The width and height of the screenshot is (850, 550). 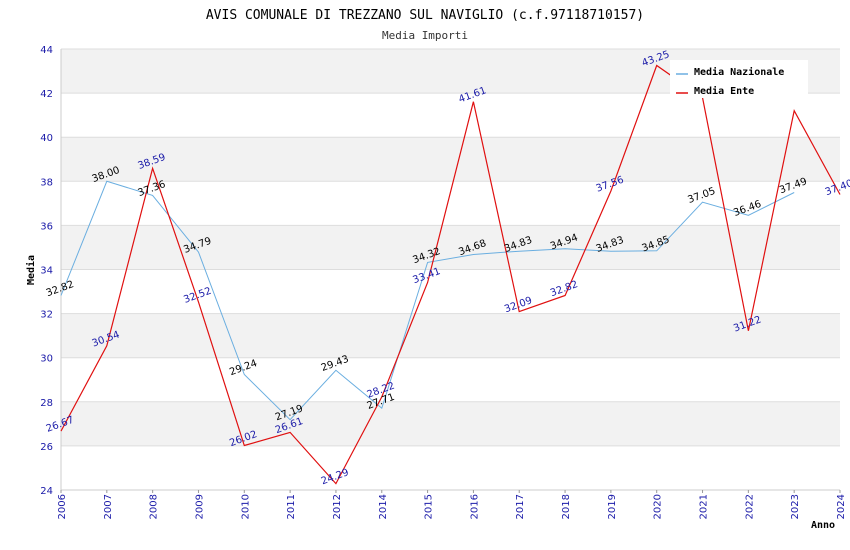 I want to click on x-tick-label: 2020, so click(x=658, y=506).